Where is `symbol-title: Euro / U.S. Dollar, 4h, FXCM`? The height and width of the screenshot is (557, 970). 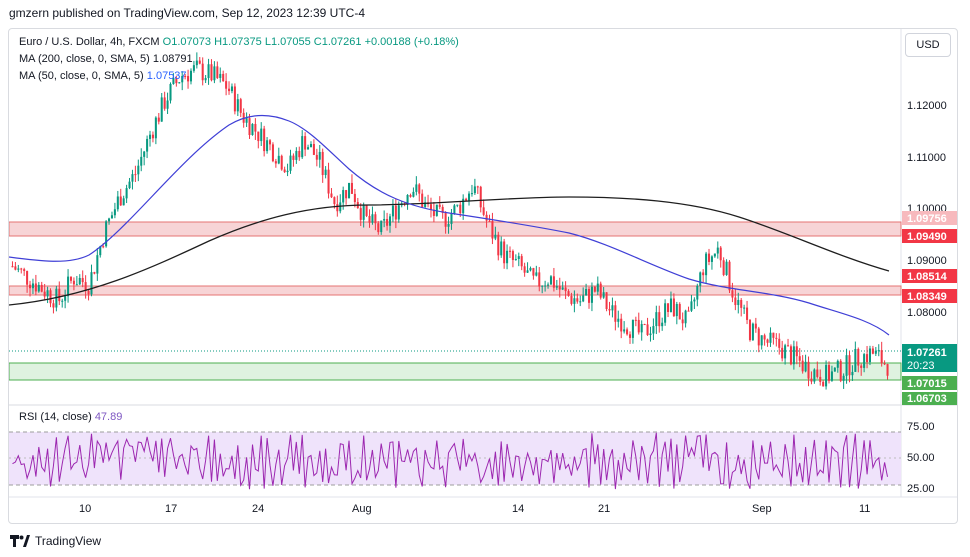 symbol-title: Euro / U.S. Dollar, 4h, FXCM is located at coordinates (89, 42).